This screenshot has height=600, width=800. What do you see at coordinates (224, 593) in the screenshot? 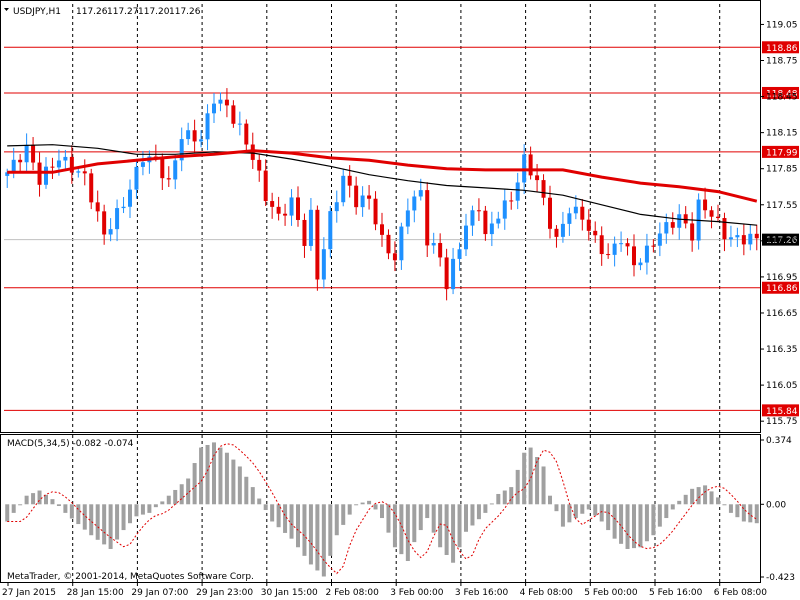
I see `x-tick-label: 29 Jan 23:00` at bounding box center [224, 593].